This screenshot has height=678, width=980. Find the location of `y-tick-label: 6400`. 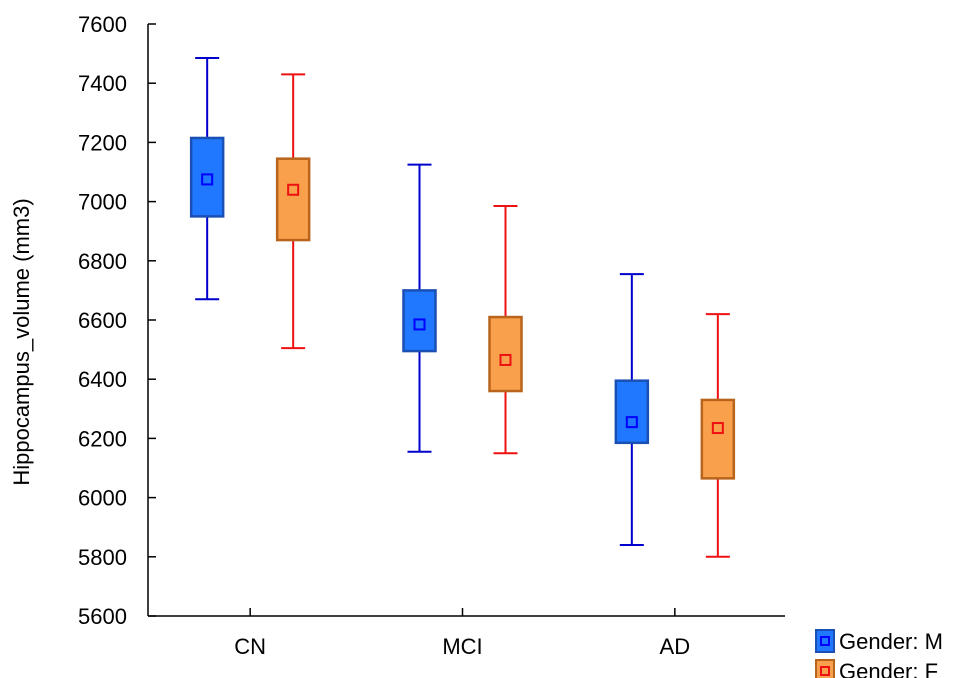

y-tick-label: 6400 is located at coordinates (102, 379).